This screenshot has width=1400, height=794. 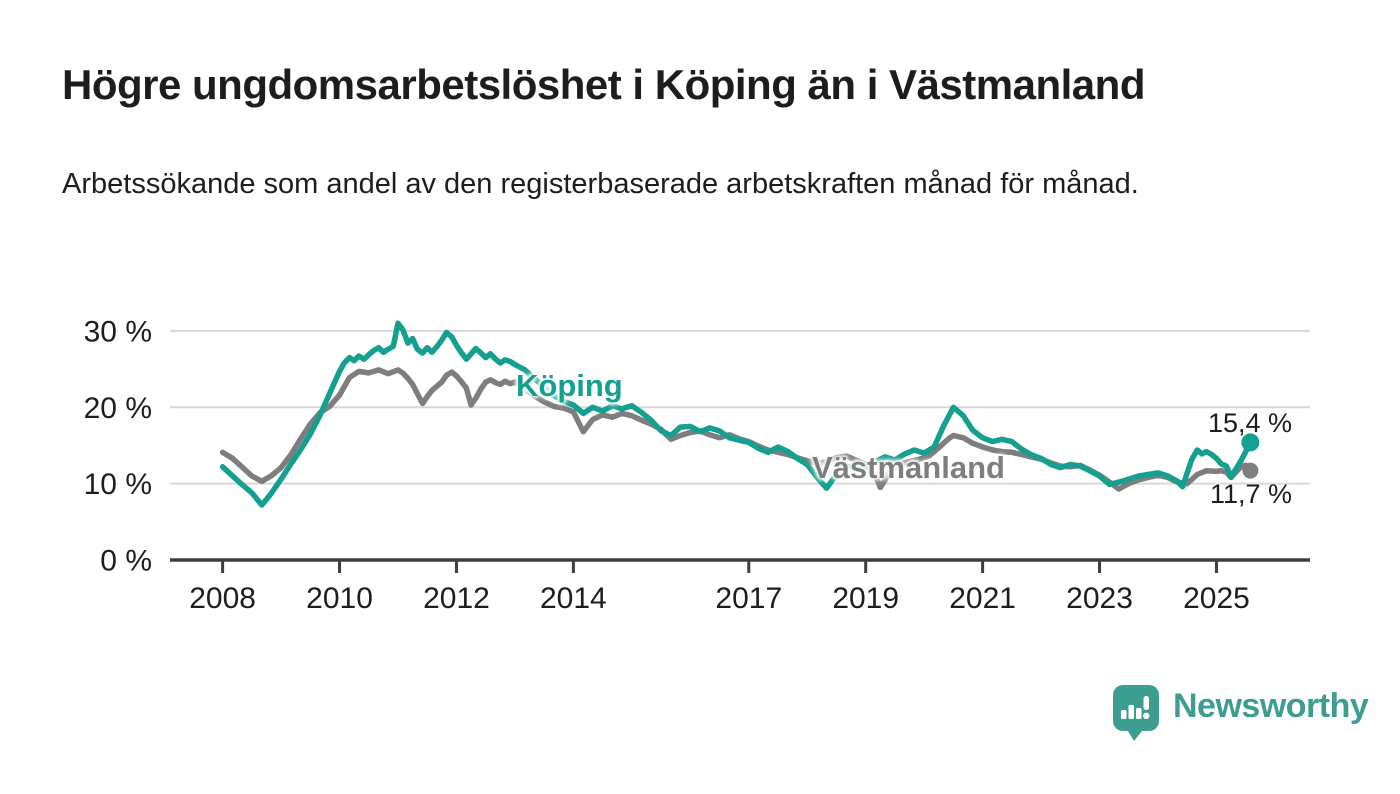 What do you see at coordinates (118, 484) in the screenshot?
I see `y-axis-tick-label: 10 %` at bounding box center [118, 484].